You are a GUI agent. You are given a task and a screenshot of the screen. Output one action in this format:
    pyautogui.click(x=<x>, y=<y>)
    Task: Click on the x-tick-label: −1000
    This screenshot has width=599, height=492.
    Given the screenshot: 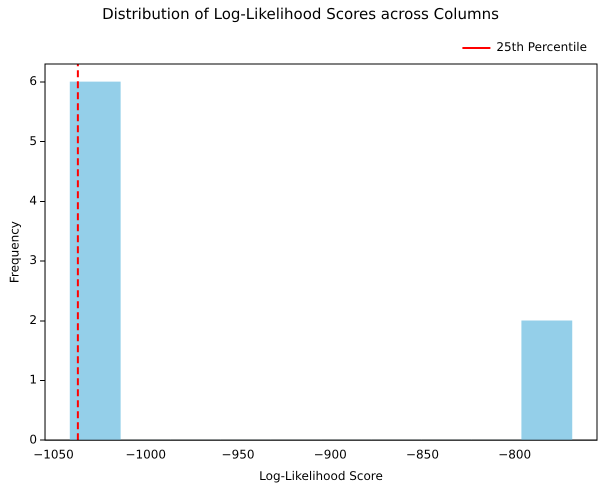 What is the action you would take?
    pyautogui.click(x=145, y=455)
    